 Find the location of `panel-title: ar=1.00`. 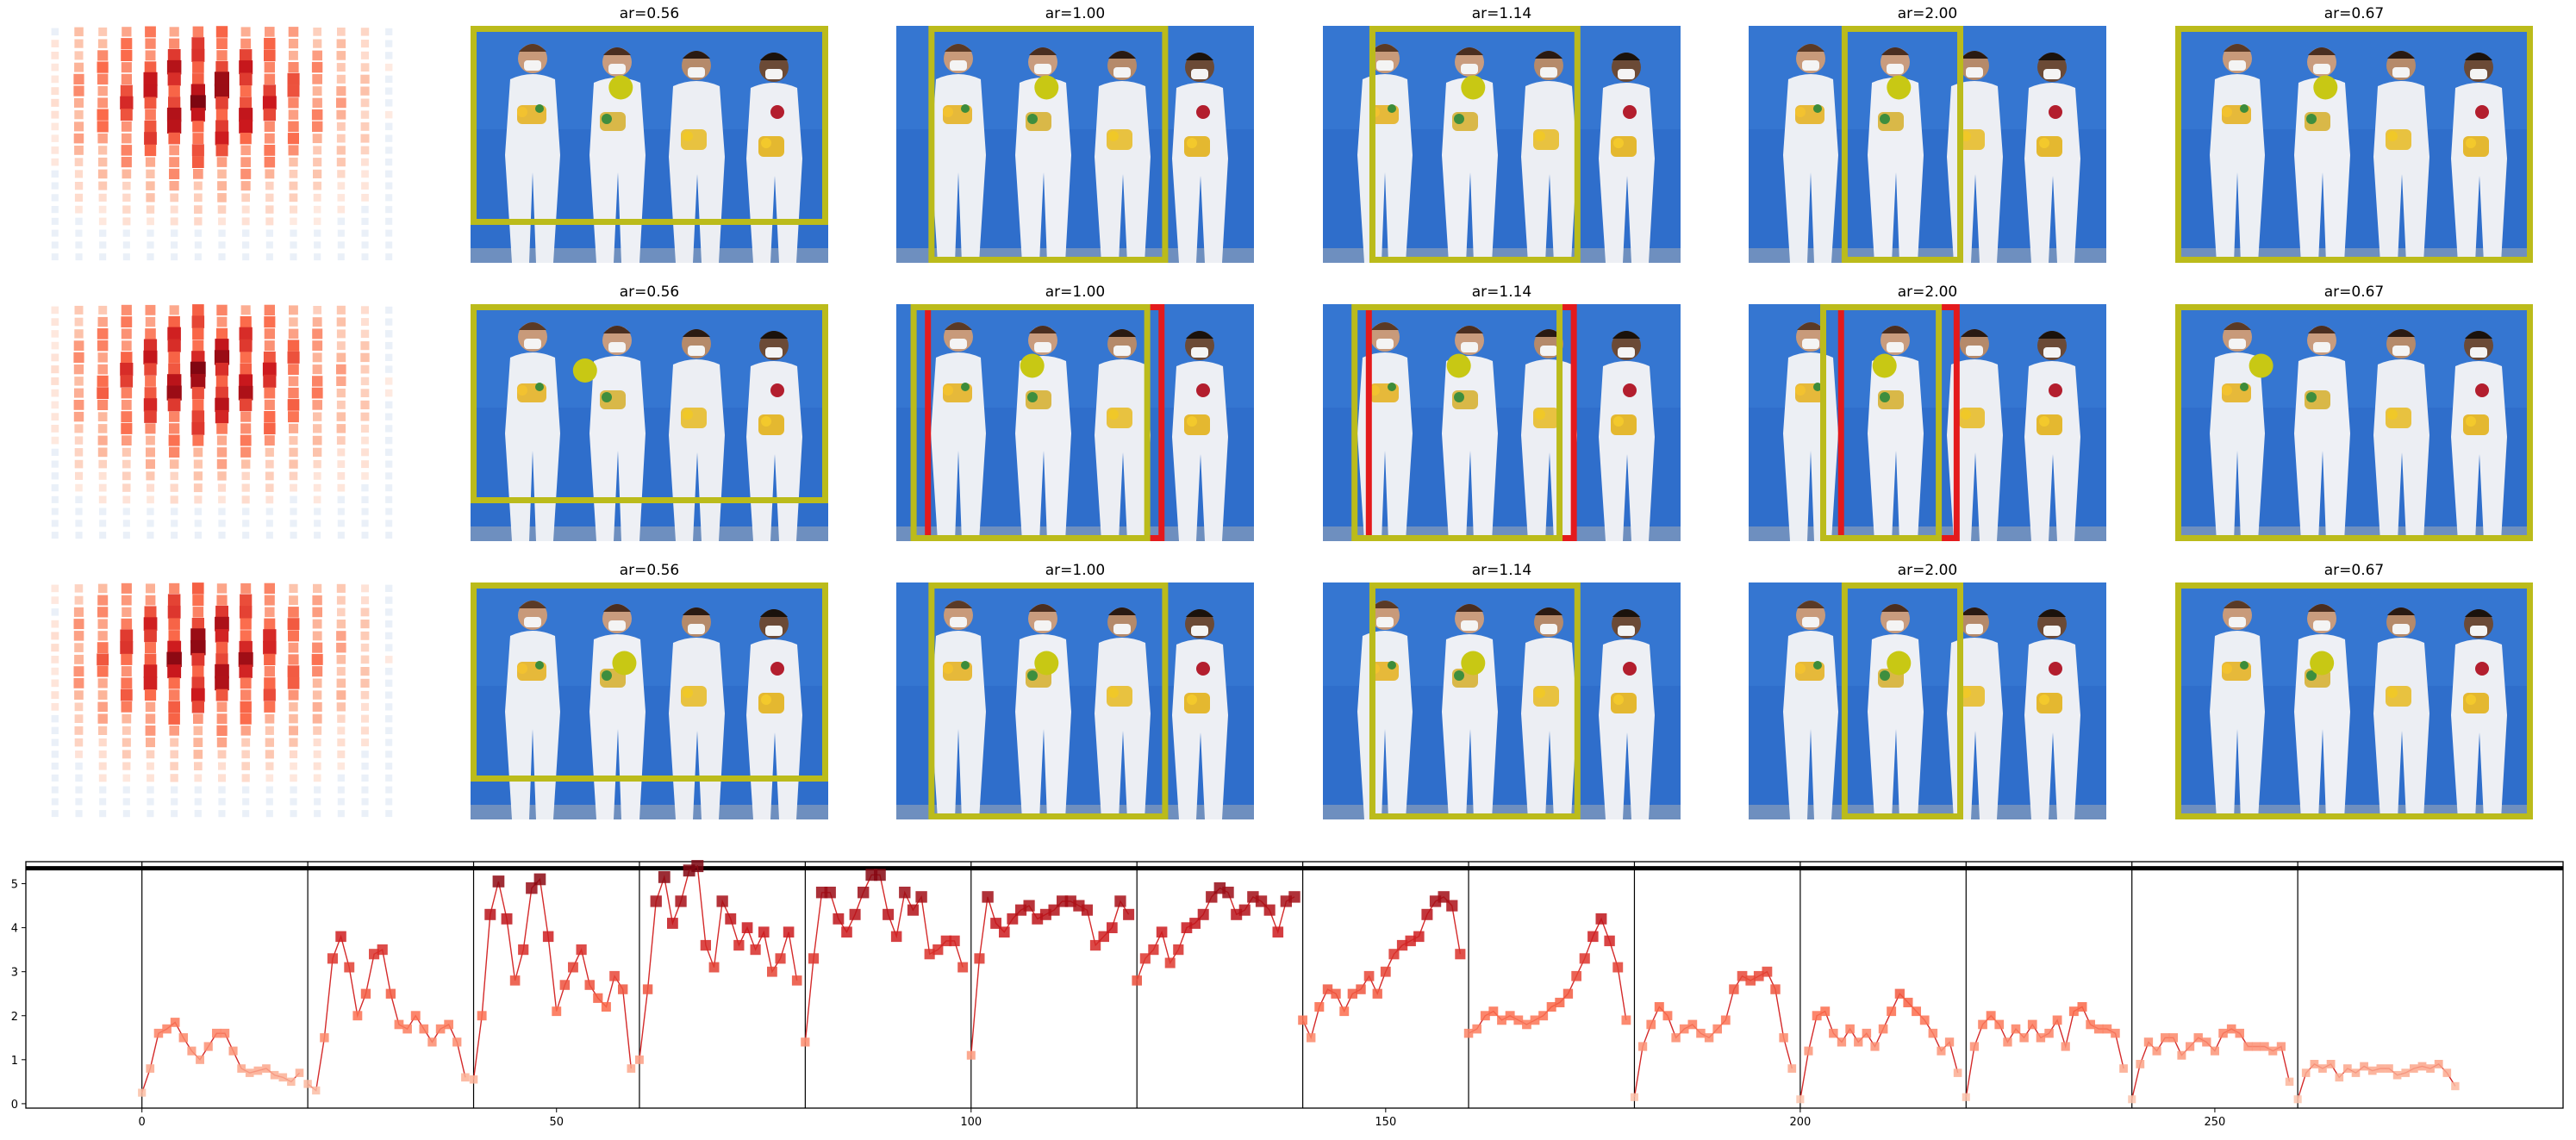

panel-title: ar=1.00 is located at coordinates (1075, 13).